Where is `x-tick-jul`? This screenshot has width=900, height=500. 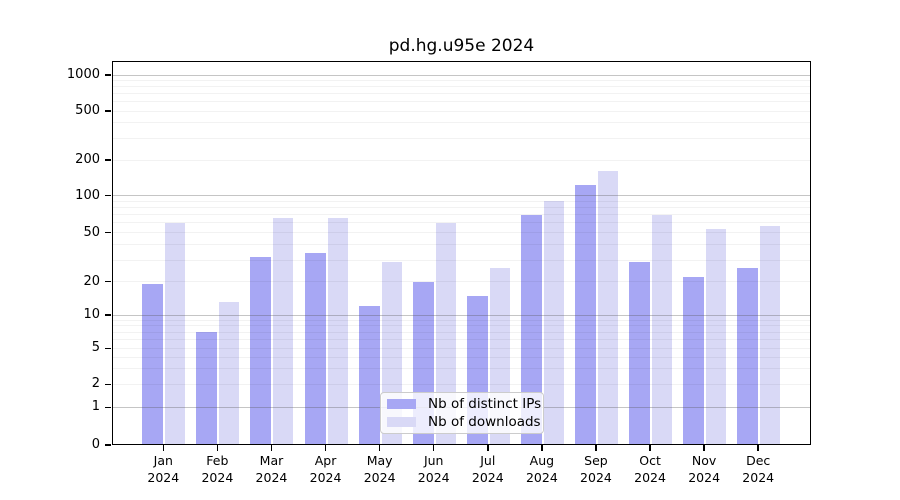 x-tick-jul is located at coordinates (488, 448).